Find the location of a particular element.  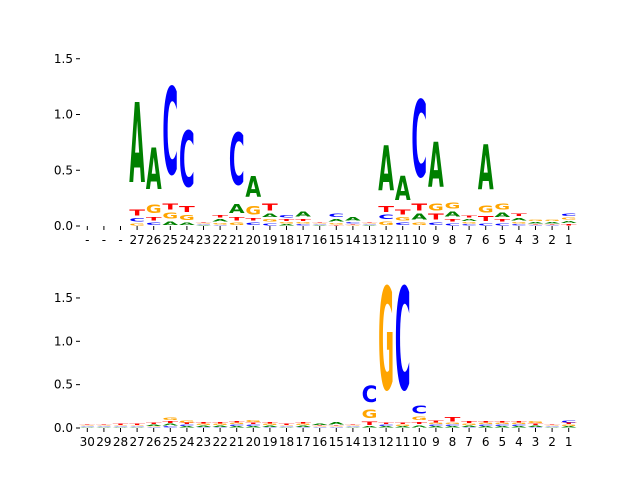

x-tick-label: 27 is located at coordinates (136, 442).